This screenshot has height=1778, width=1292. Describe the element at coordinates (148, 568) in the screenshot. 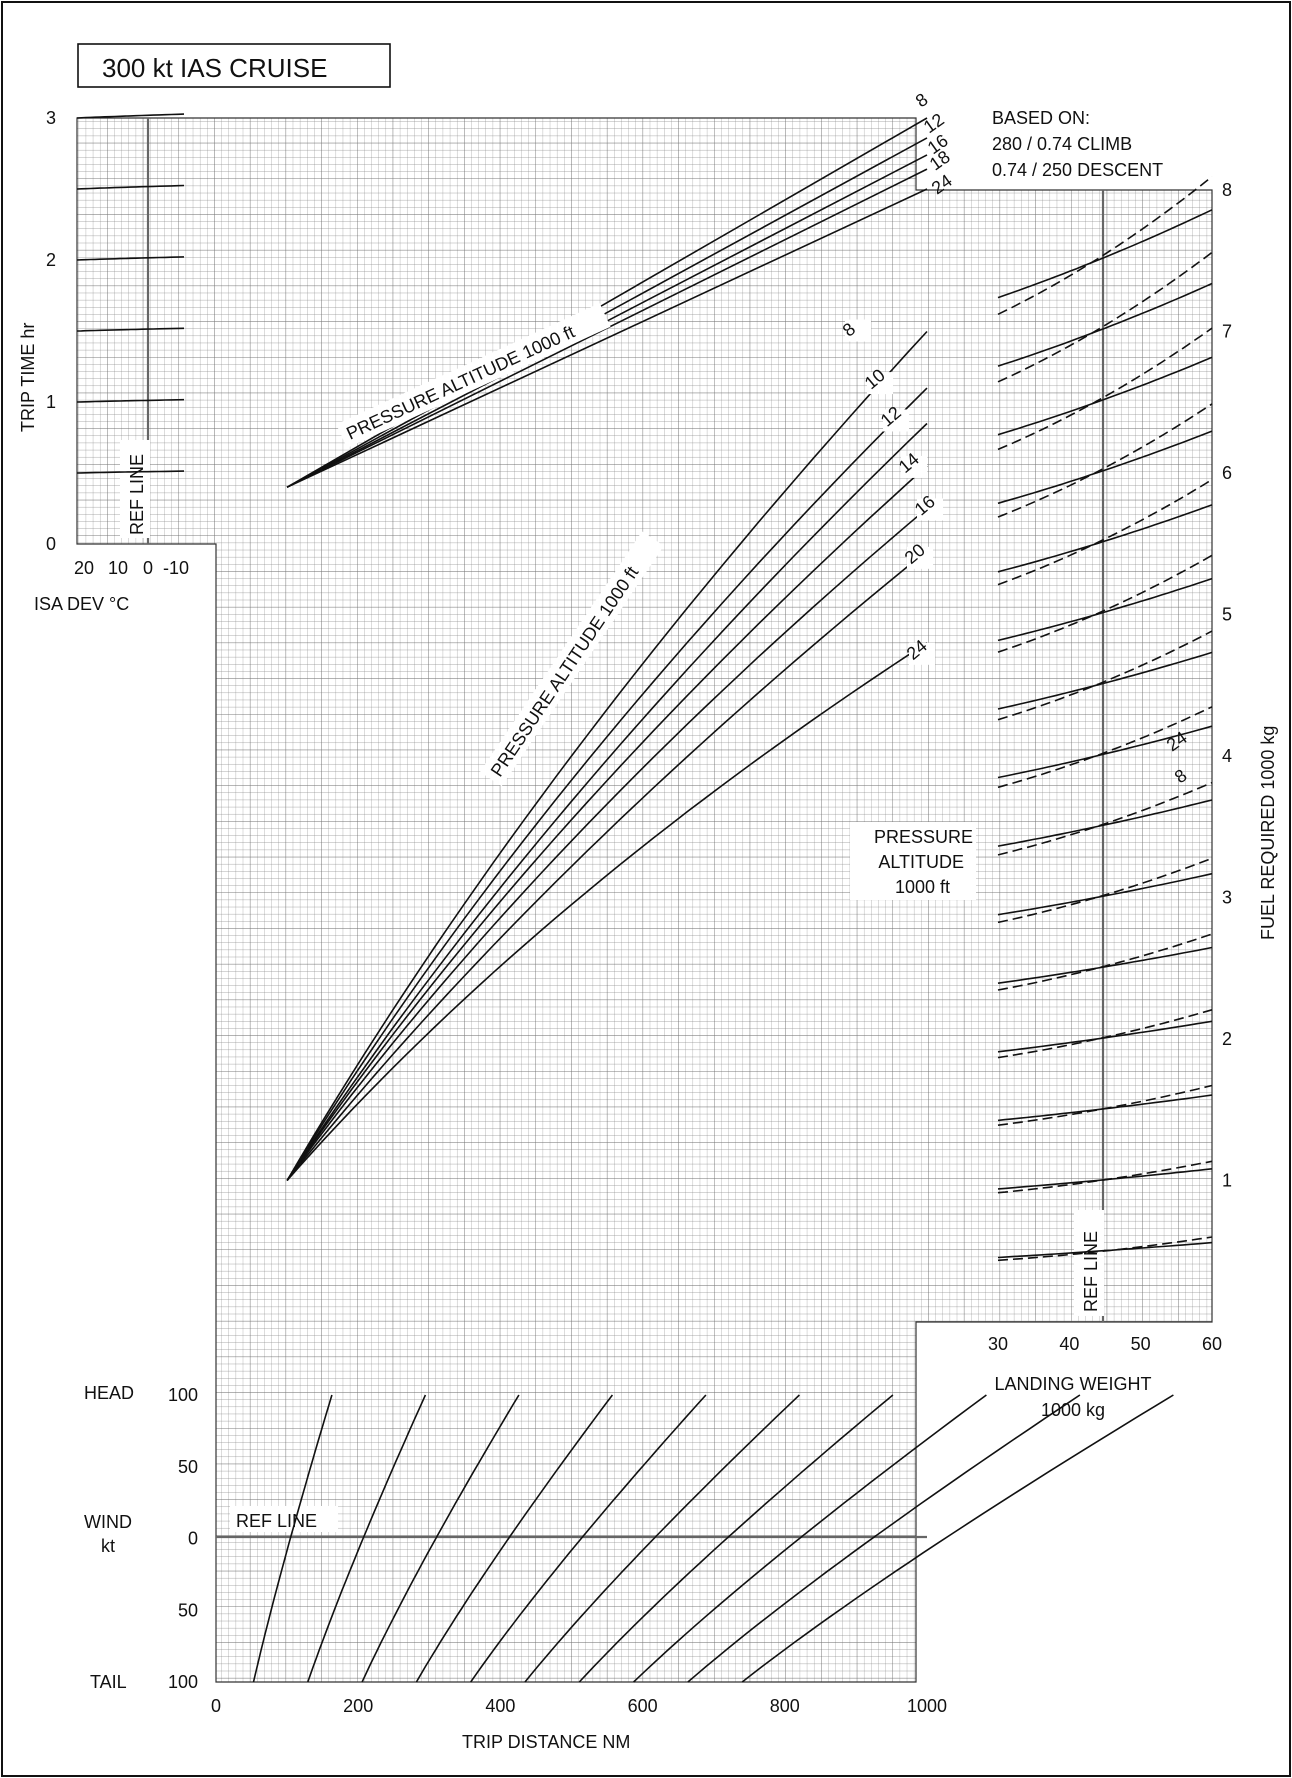

I see `isa-dev-tick-label: 0` at that location.